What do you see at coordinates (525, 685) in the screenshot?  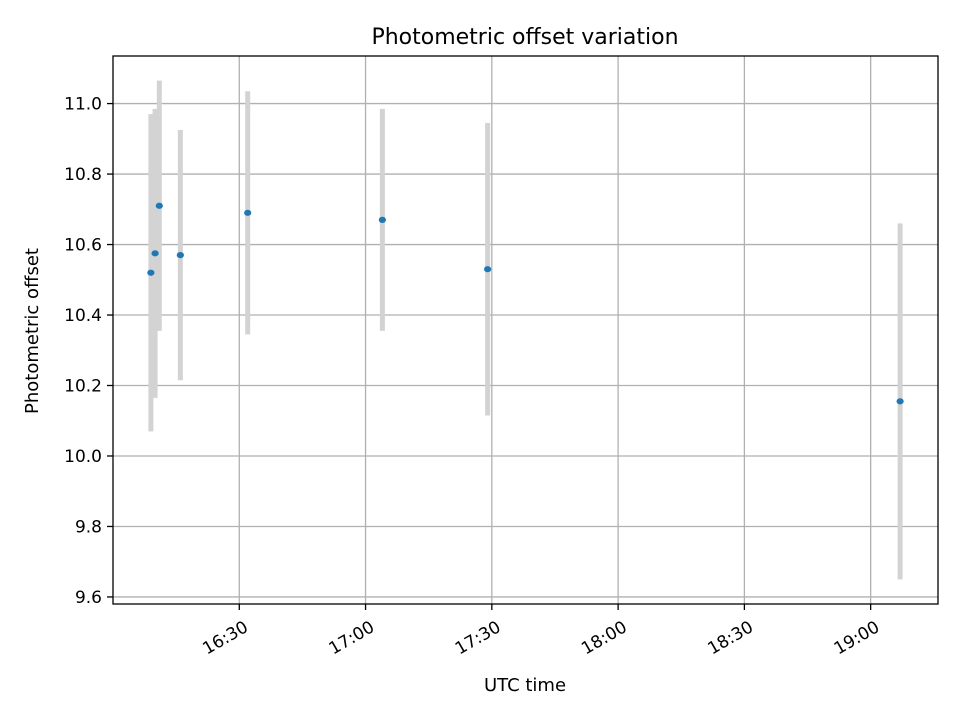 I see `x-axis-label: UTC time` at bounding box center [525, 685].